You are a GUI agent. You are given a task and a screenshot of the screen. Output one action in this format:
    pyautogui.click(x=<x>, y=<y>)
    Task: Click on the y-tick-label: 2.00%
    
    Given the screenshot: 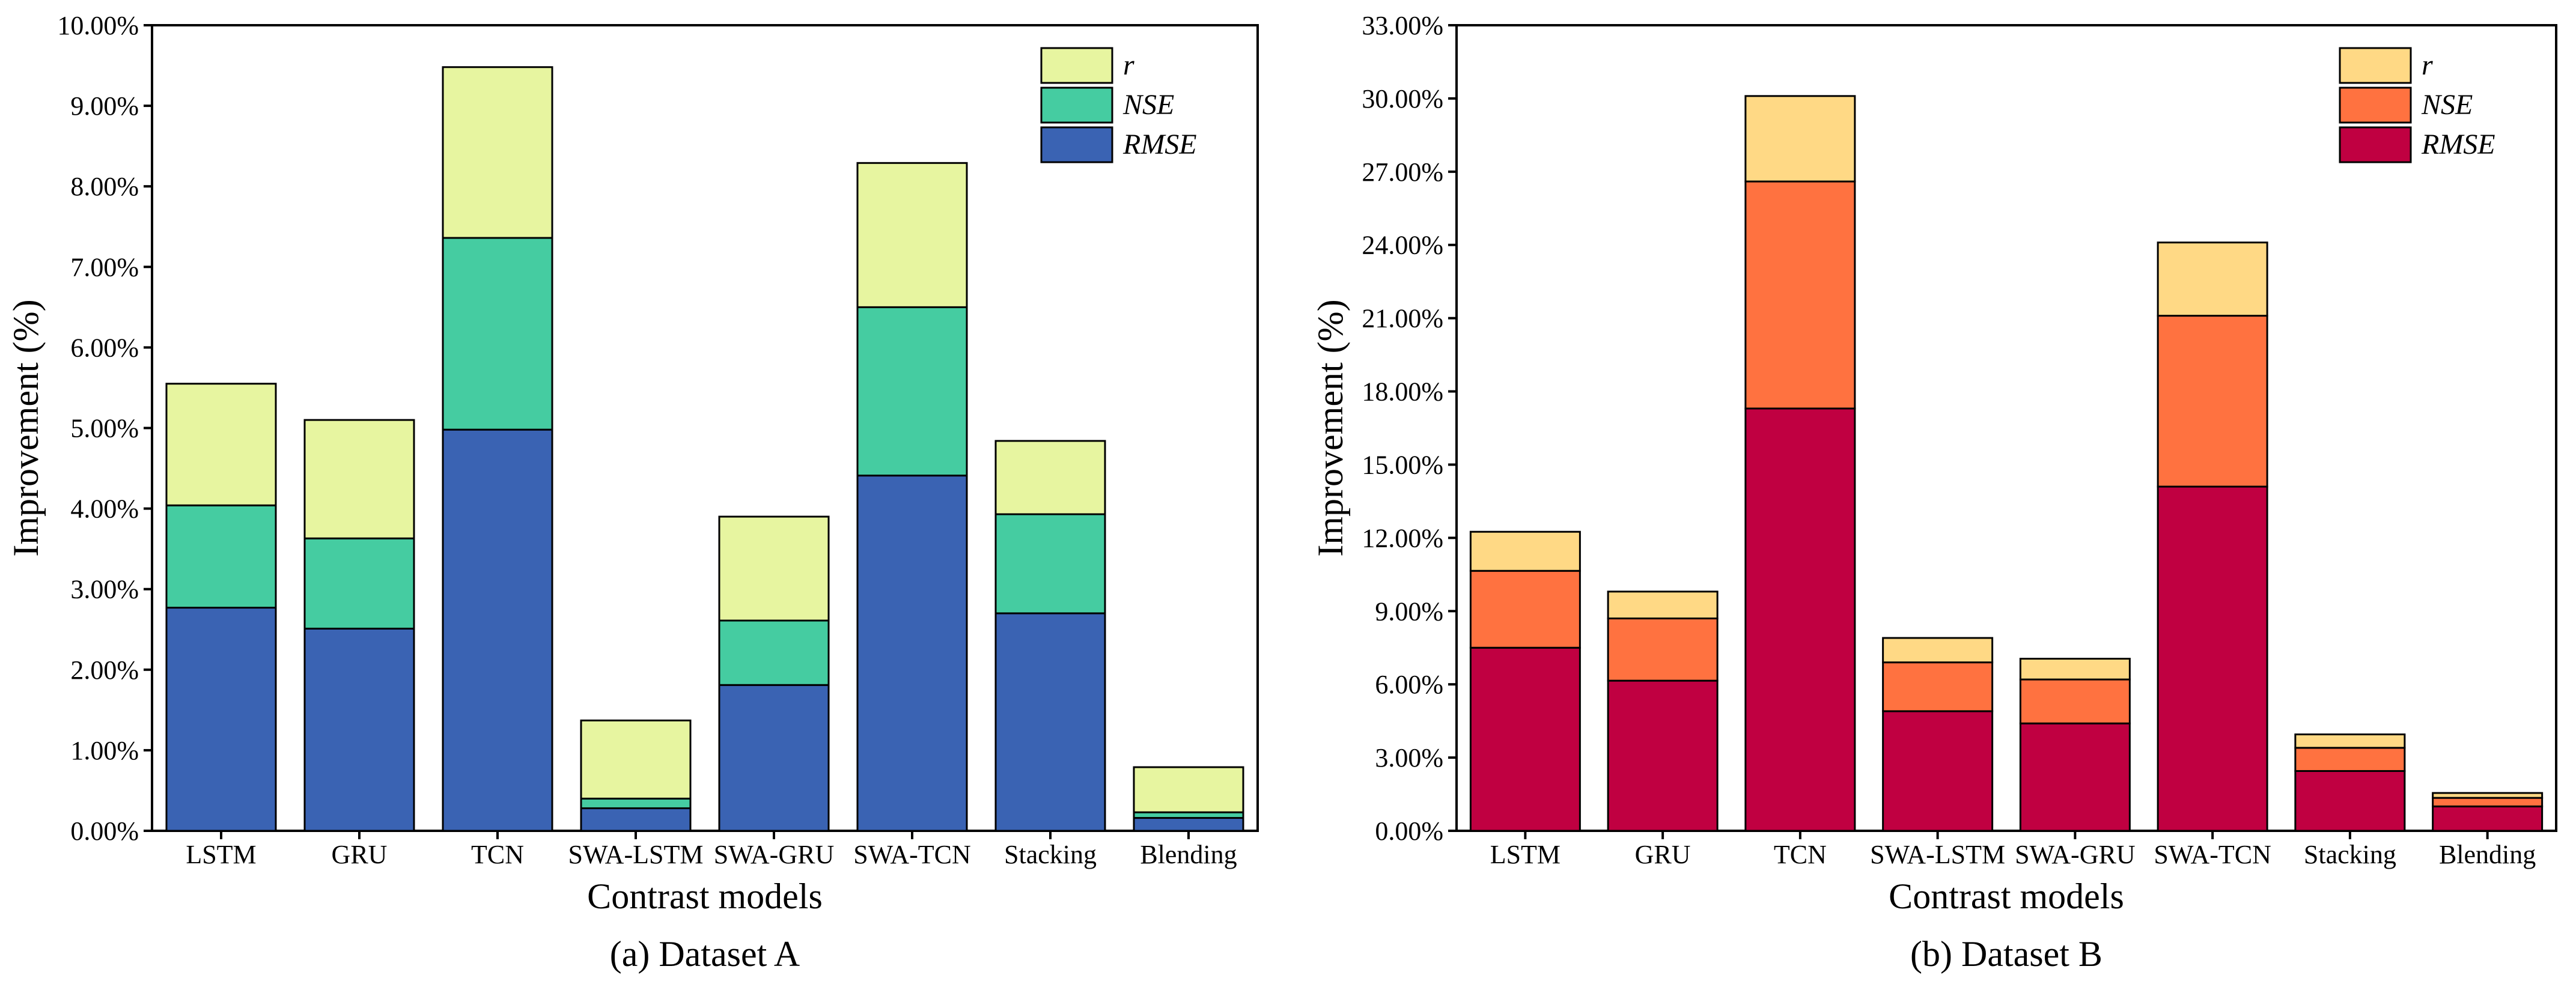 What is the action you would take?
    pyautogui.click(x=104, y=670)
    